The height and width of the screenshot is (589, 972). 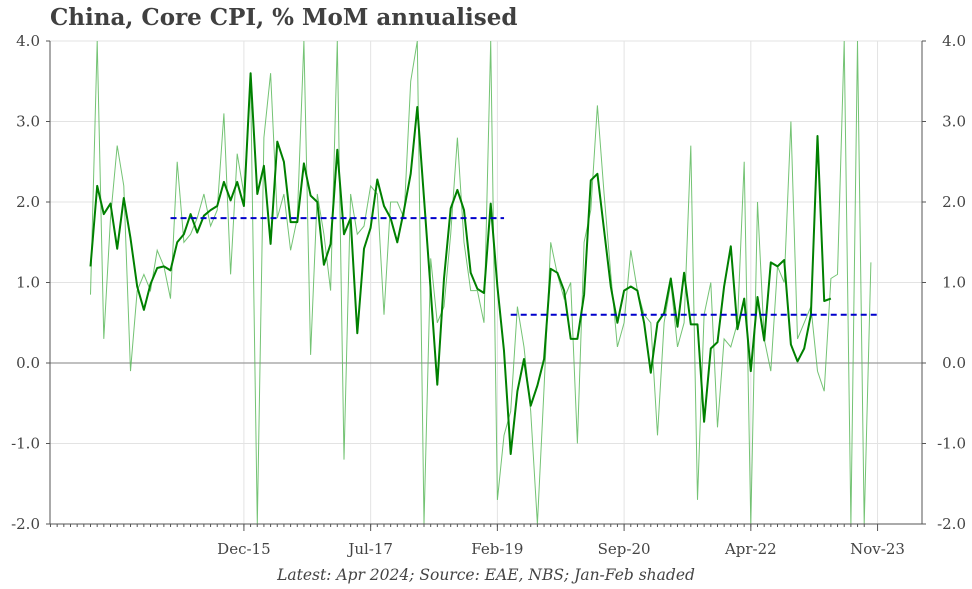 I want to click on y-axis-right-labels: -2.0 -1.0 0.0 1.0 2.0 3.0 4.0, so click(x=951, y=282).